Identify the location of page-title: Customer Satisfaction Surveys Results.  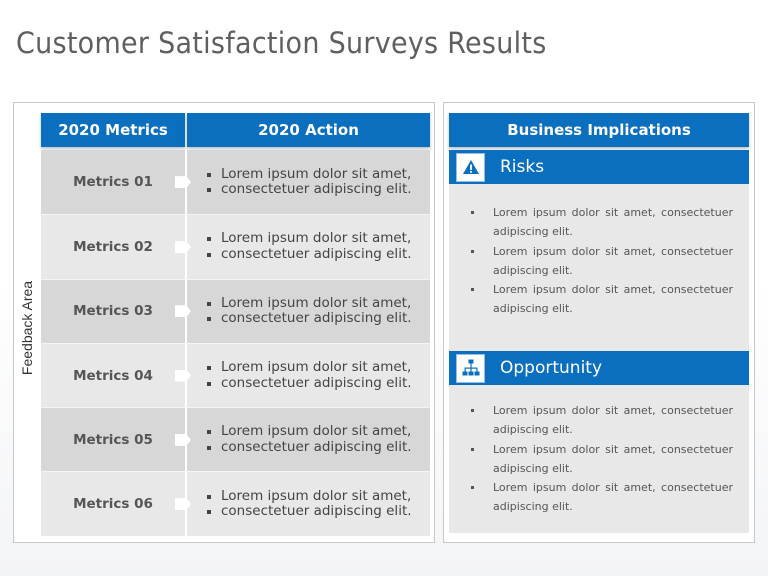
(281, 43).